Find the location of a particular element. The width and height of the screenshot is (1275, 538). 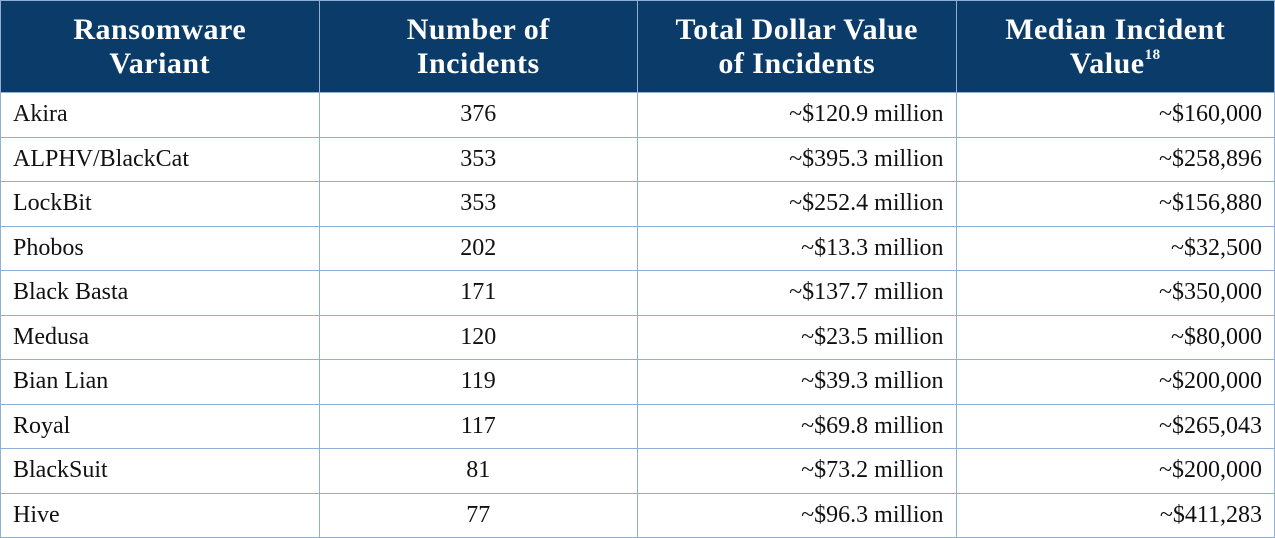

table-cell: ~$265,043 is located at coordinates (1115, 426).